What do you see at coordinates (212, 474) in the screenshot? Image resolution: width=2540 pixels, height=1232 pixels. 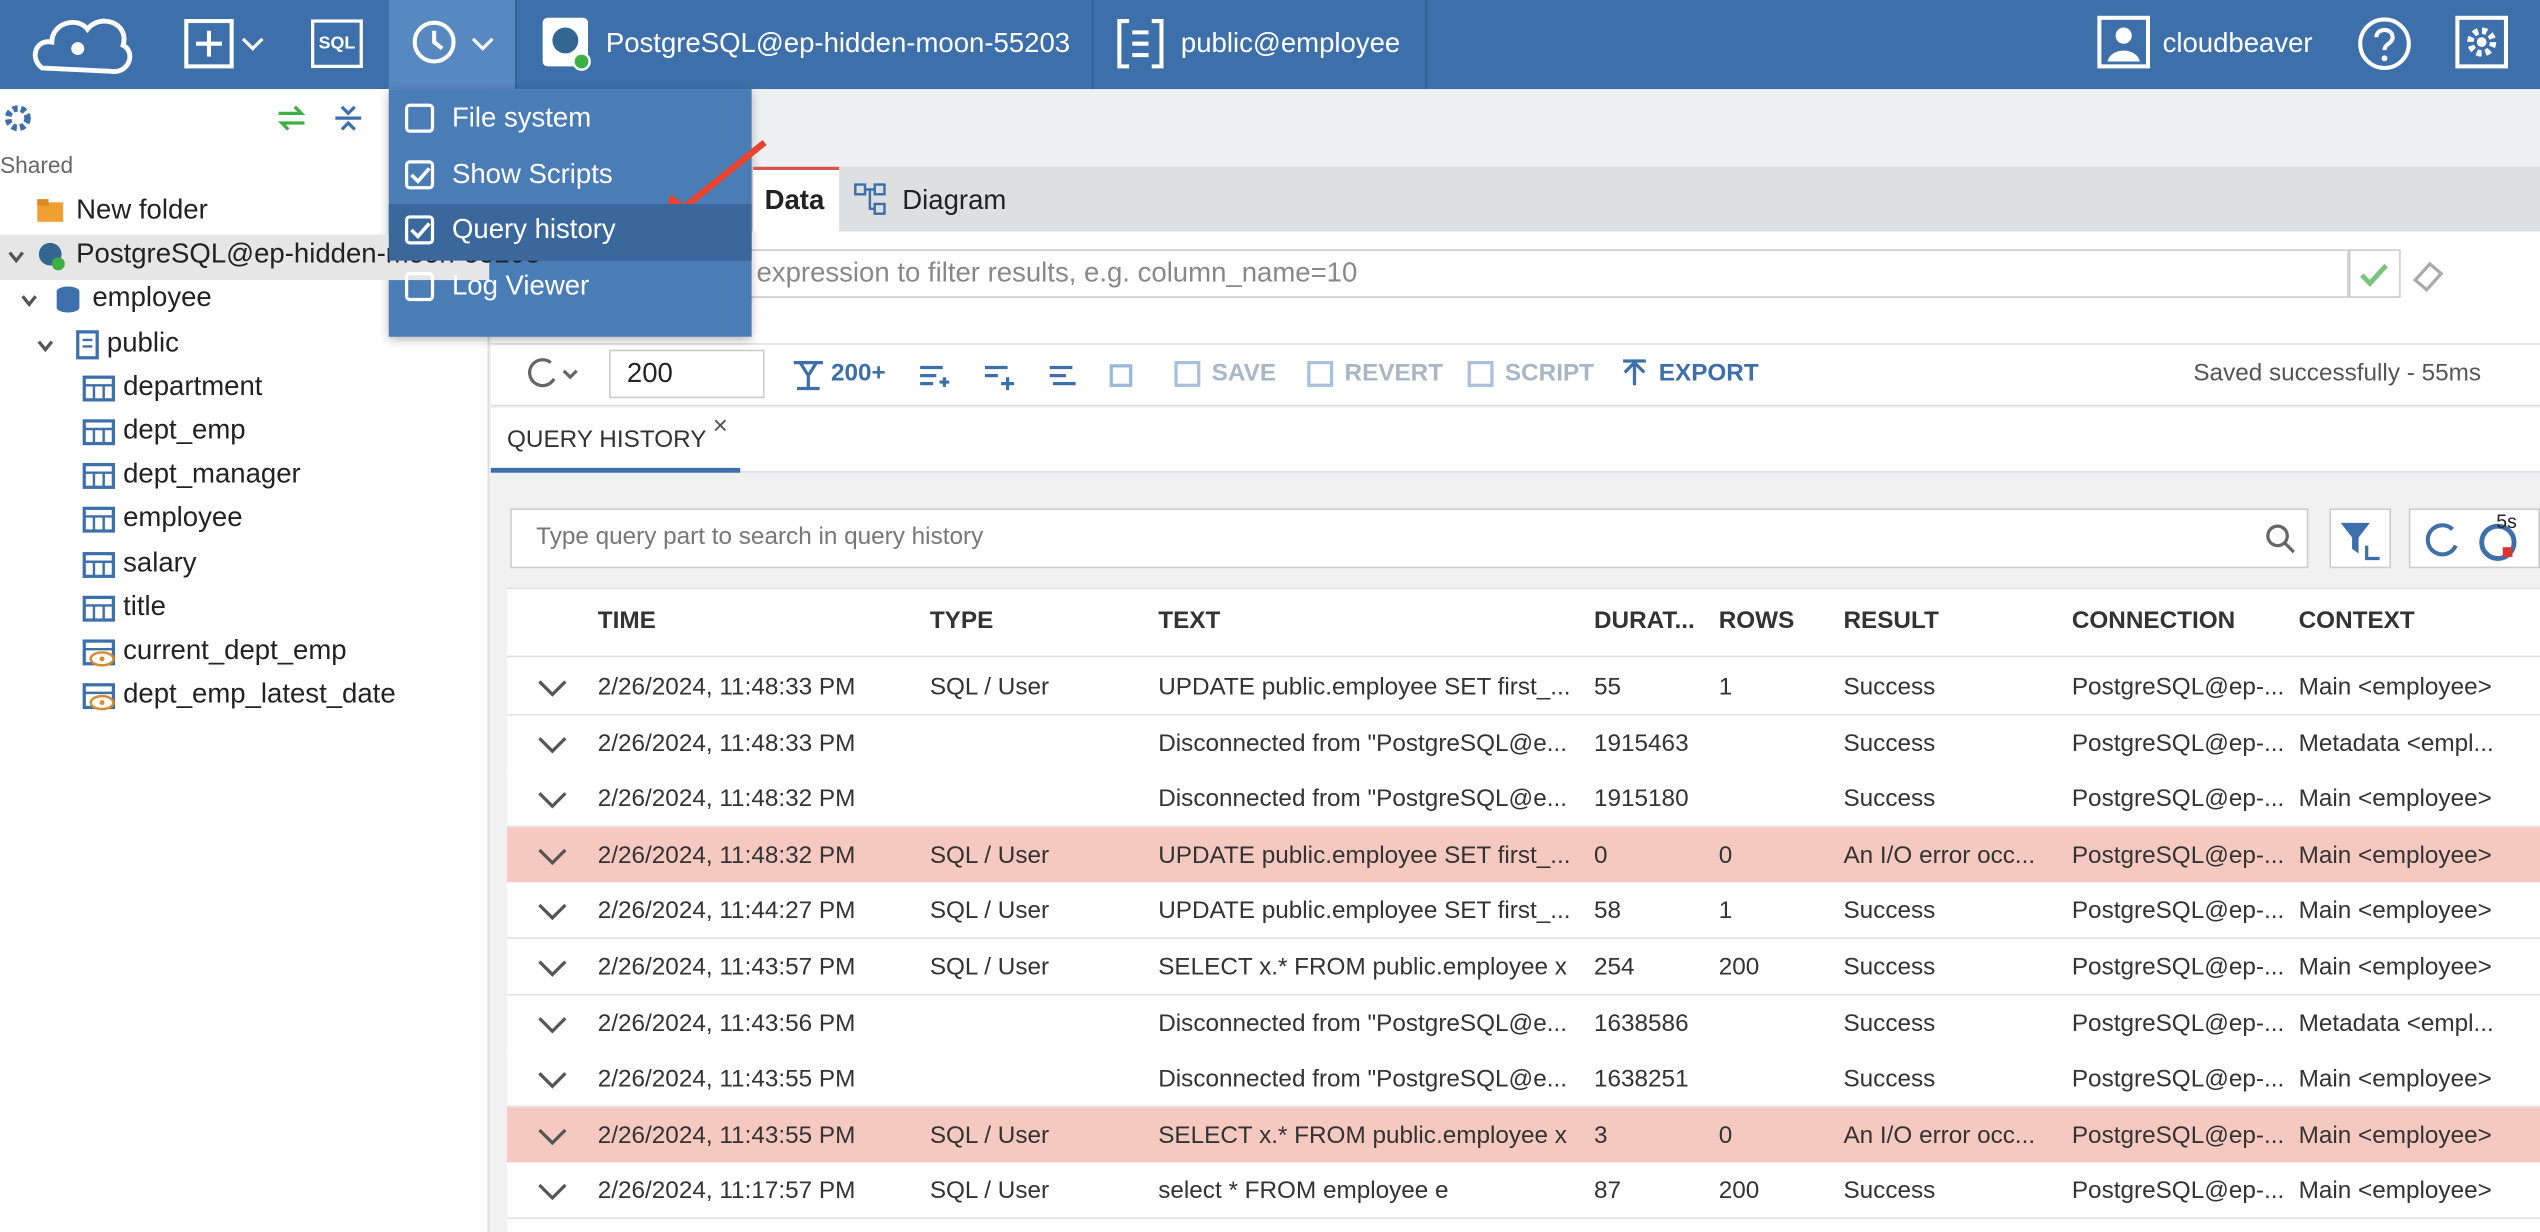 I see `tree-item: dept_manager` at bounding box center [212, 474].